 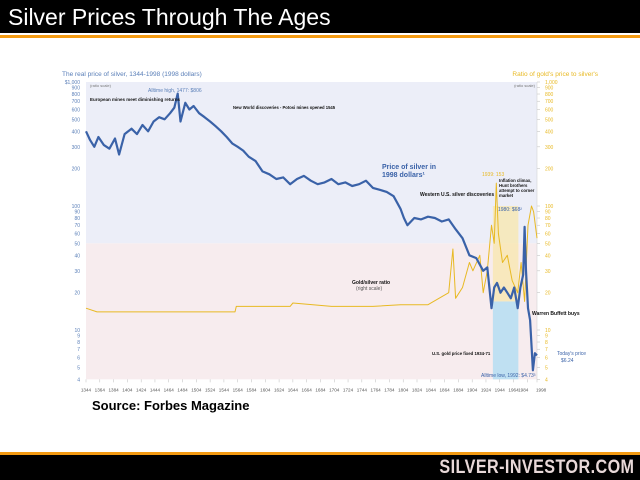 I want to click on x-tick-label: 1804, so click(x=403, y=389).